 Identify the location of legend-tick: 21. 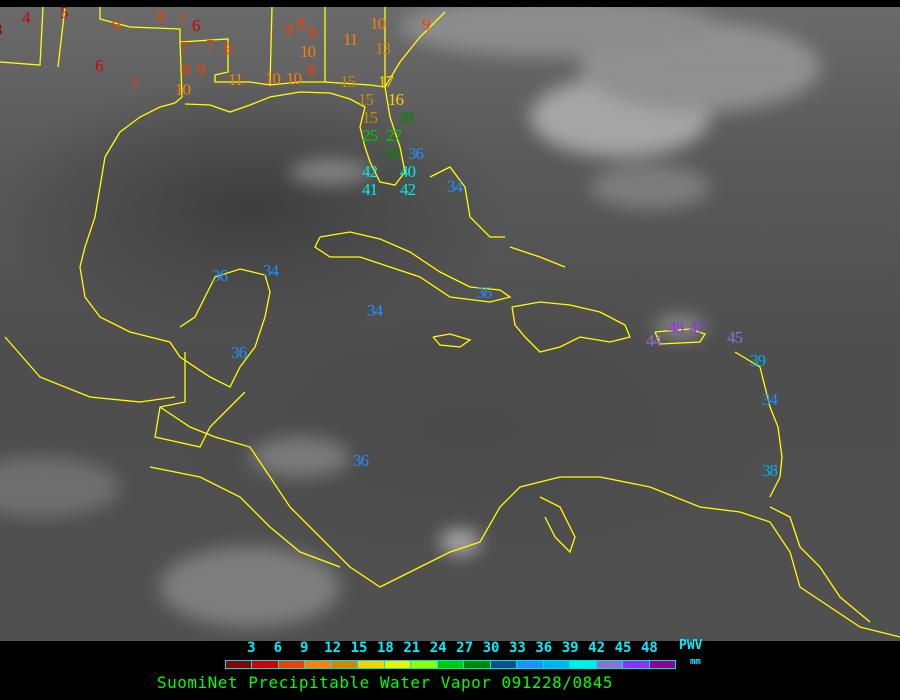
(412, 648).